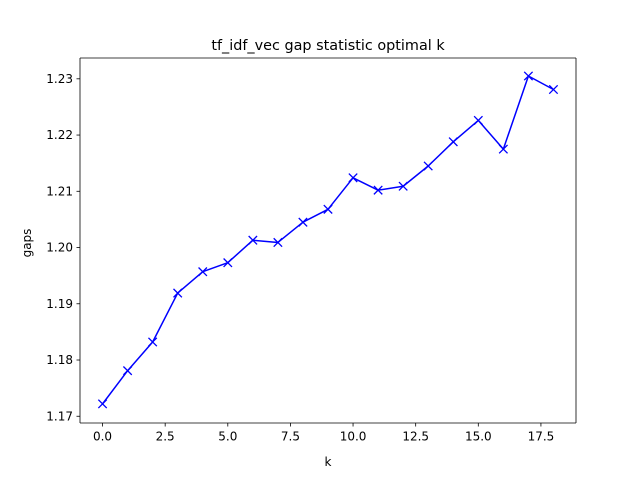 The width and height of the screenshot is (640, 480). What do you see at coordinates (541, 437) in the screenshot?
I see `x-tick-label: 17.5` at bounding box center [541, 437].